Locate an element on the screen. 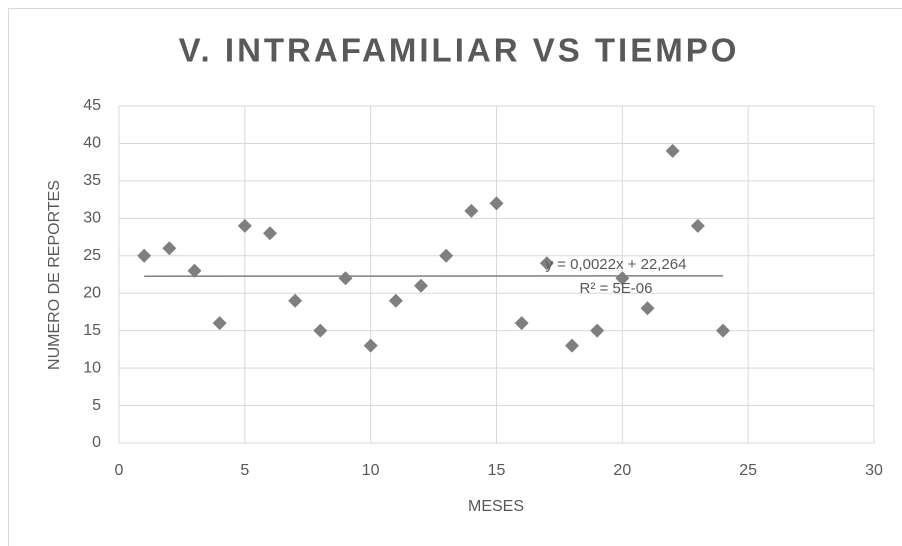 This screenshot has width=902, height=546. x-tick-label: 15 is located at coordinates (497, 470).